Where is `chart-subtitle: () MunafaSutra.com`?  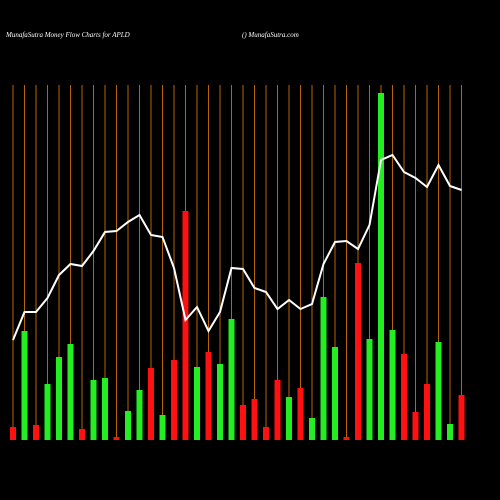
chart-subtitle: () MunafaSutra.com is located at coordinates (270, 35).